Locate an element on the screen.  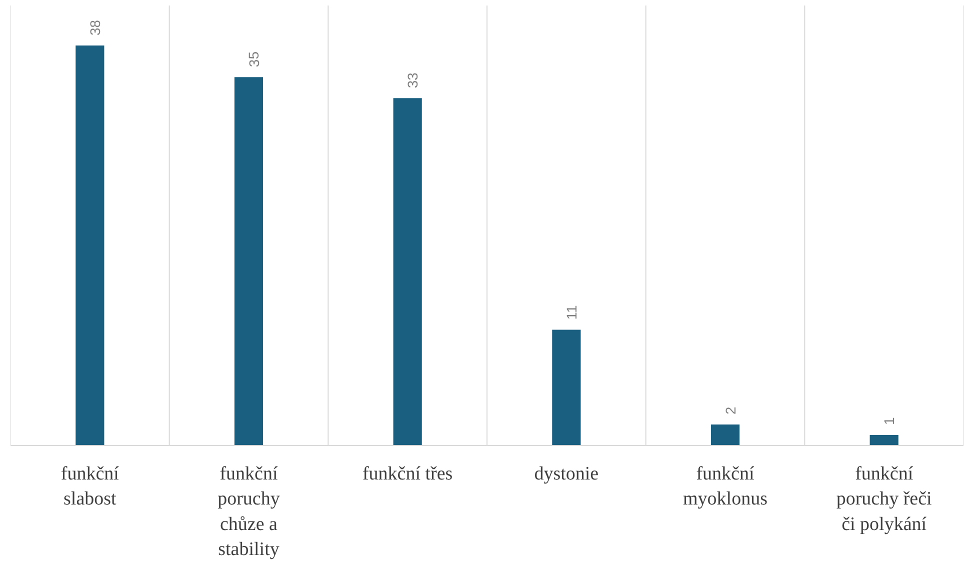
x-tick-label: funkční poruchy řeči či polykání is located at coordinates (884, 499).